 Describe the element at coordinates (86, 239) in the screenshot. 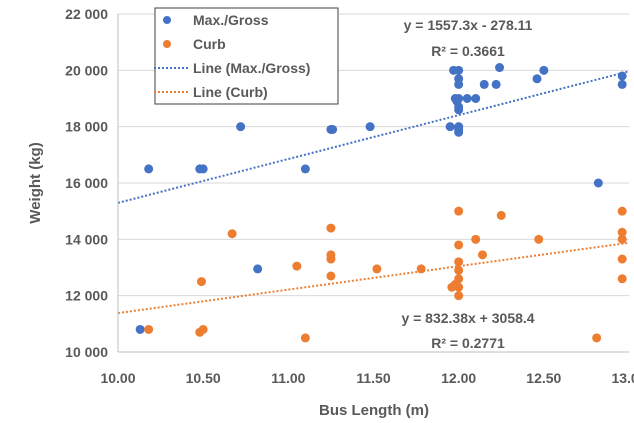

I see `y-tick-label-2: 14 000` at that location.